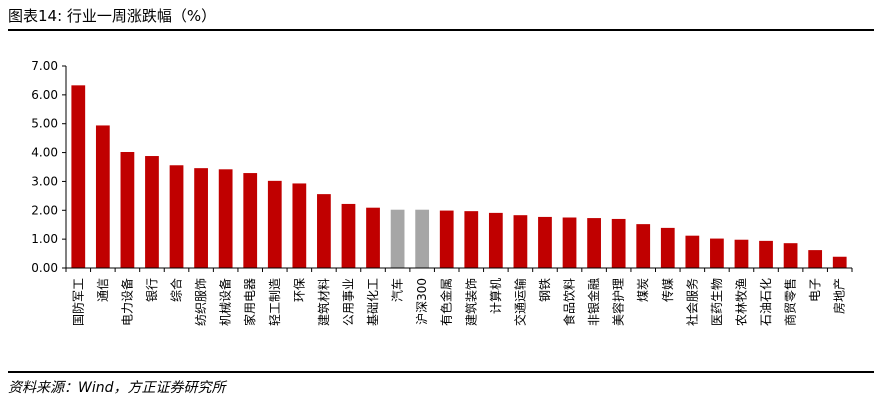 The height and width of the screenshot is (410, 878). I want to click on y-tick-label: 7.00, so click(44, 66).